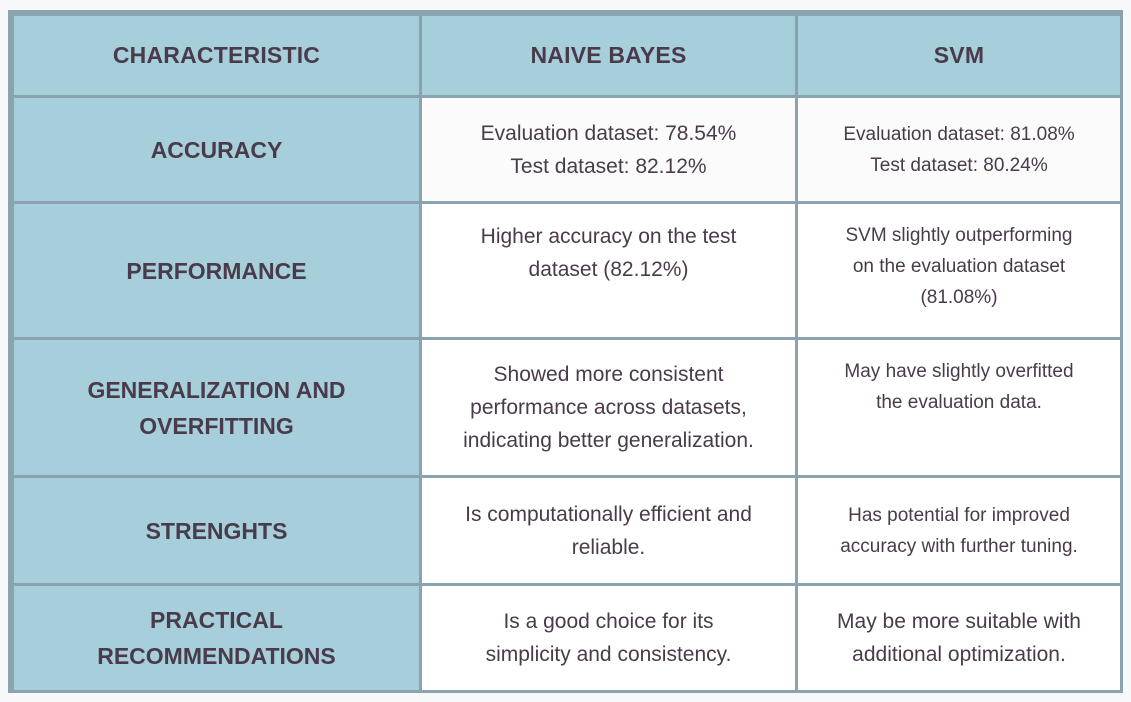  I want to click on row-label-performance: PERFORMANCE, so click(216, 270).